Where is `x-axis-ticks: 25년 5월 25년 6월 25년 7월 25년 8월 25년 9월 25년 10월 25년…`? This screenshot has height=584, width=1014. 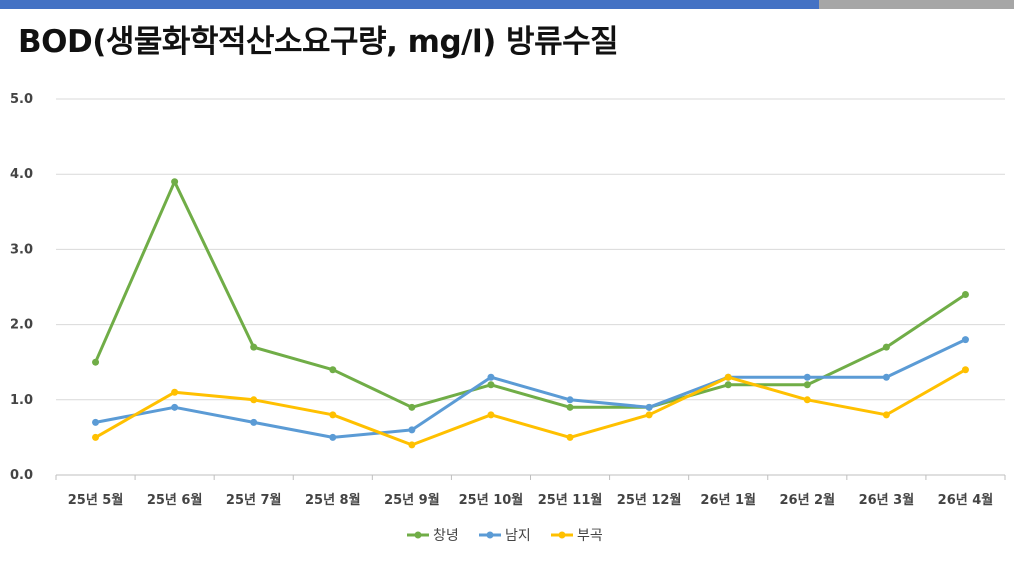
x-axis-ticks: 25년 5월 25년 6월 25년 7월 25년 8월 25년 9월 25년 10월 25년… is located at coordinates (531, 500).